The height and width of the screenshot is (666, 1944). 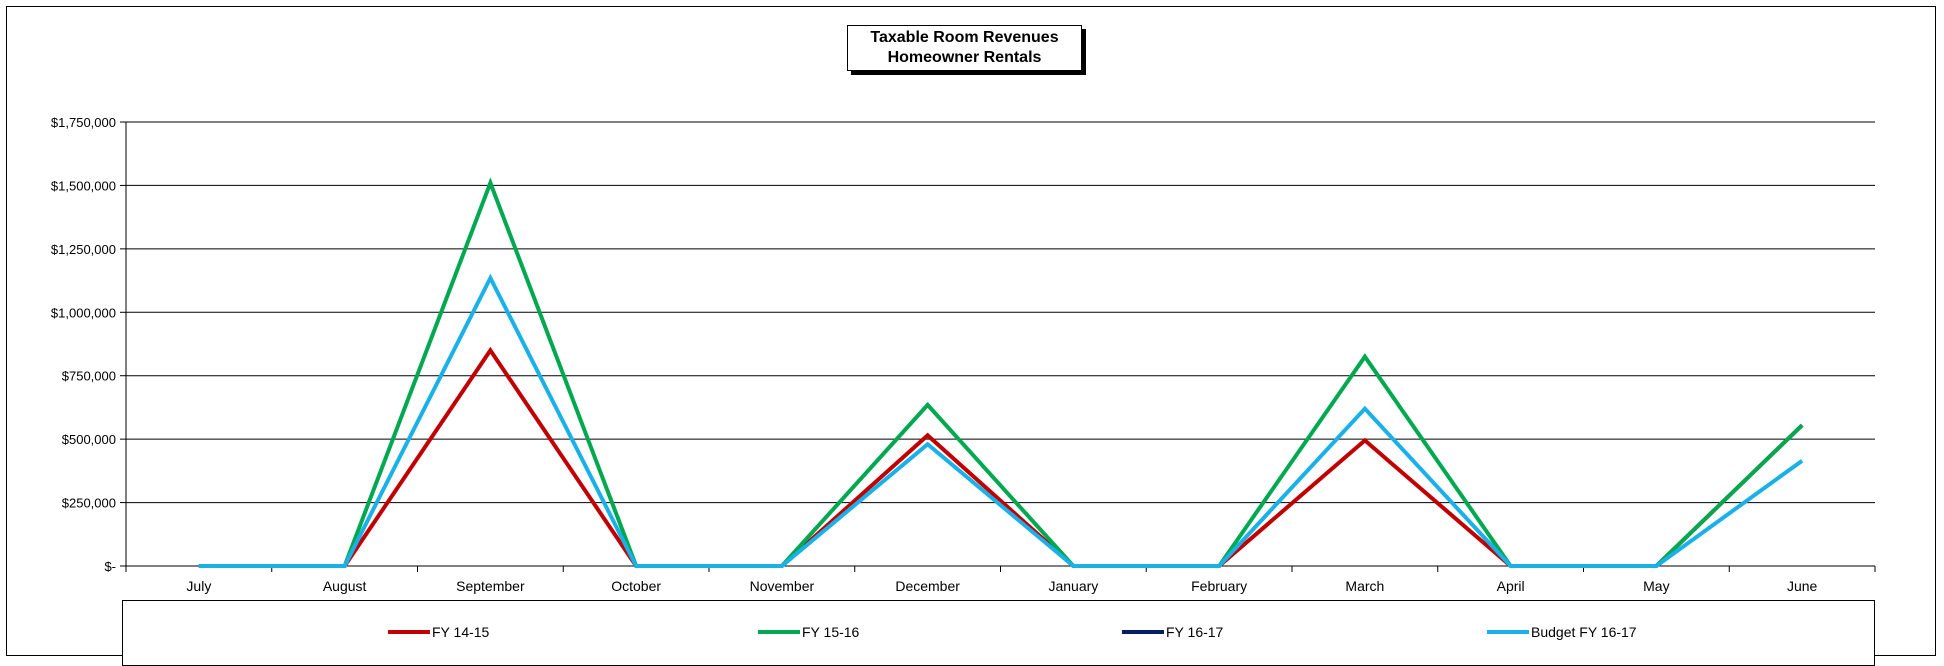 I want to click on legend-label: FY 15-16, so click(x=831, y=632).